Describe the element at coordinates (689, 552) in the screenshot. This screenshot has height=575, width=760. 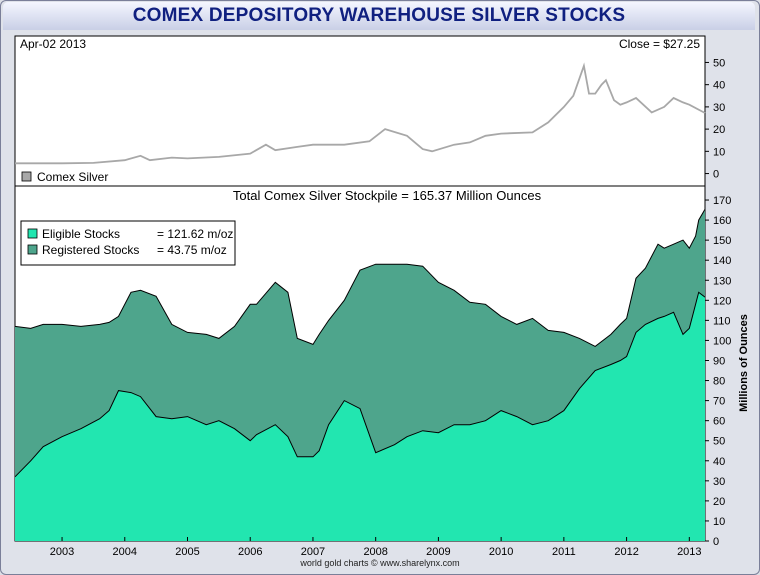
I see `stock-x-tick-label: 2013` at that location.